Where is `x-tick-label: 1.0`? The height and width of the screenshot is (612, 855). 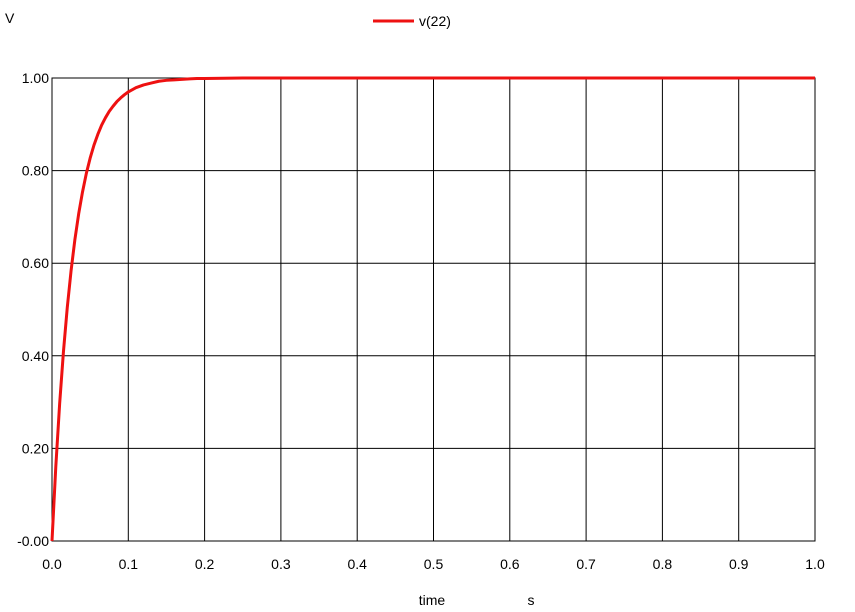
x-tick-label: 1.0 is located at coordinates (815, 564).